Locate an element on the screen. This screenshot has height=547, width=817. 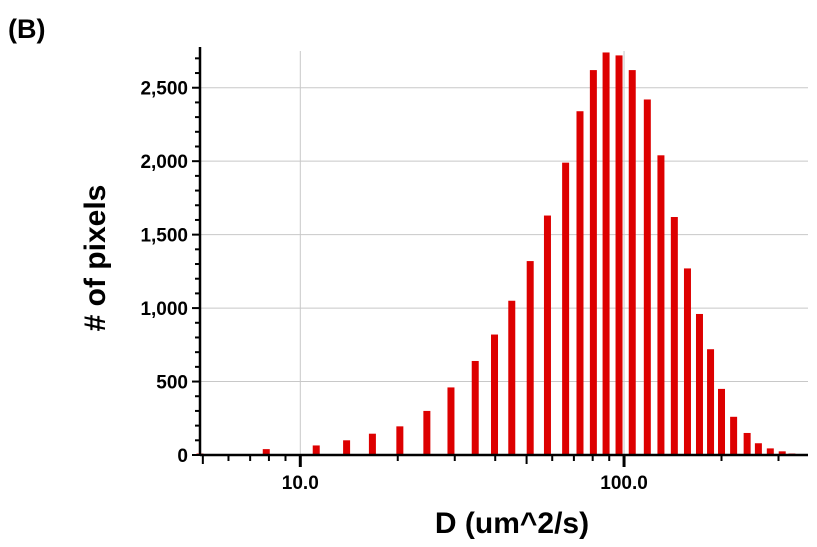
y-tick-label: 500 is located at coordinates (172, 383).